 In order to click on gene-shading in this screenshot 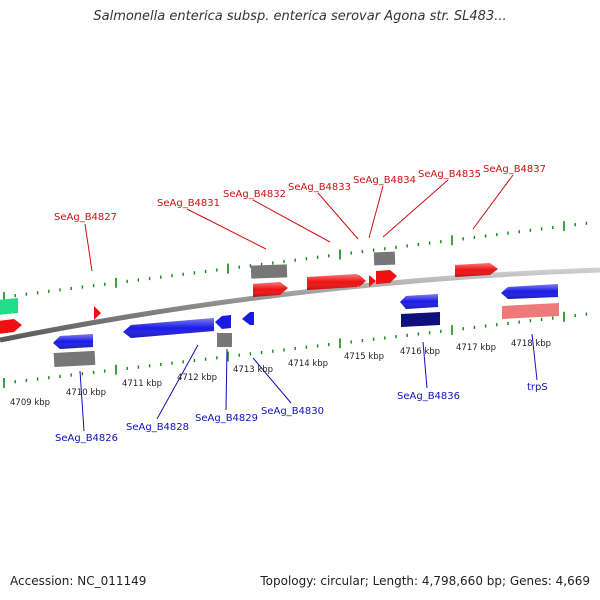, I will do `click(305, 306)`.